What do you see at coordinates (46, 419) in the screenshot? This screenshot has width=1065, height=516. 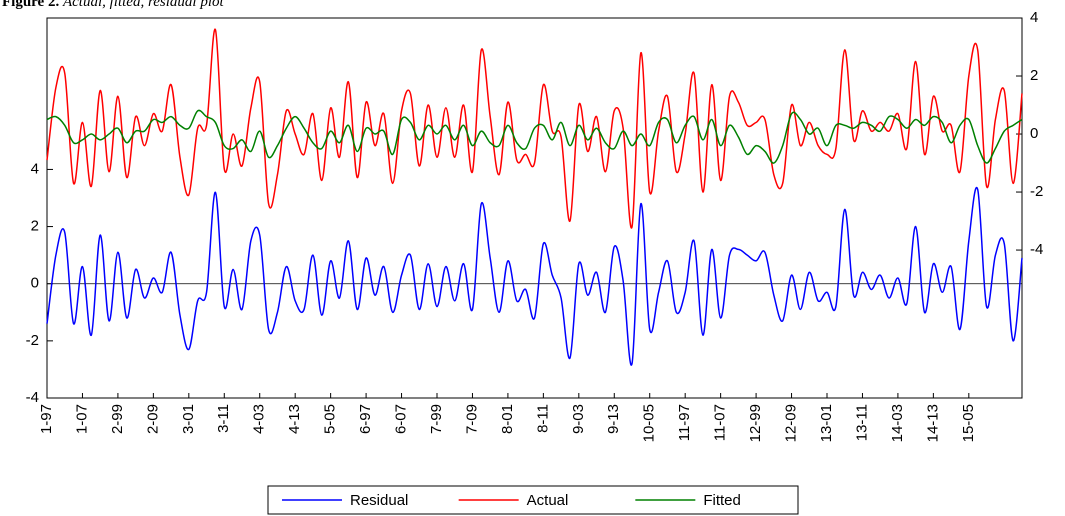 I see `x-tick-label: 1-97` at bounding box center [46, 419].